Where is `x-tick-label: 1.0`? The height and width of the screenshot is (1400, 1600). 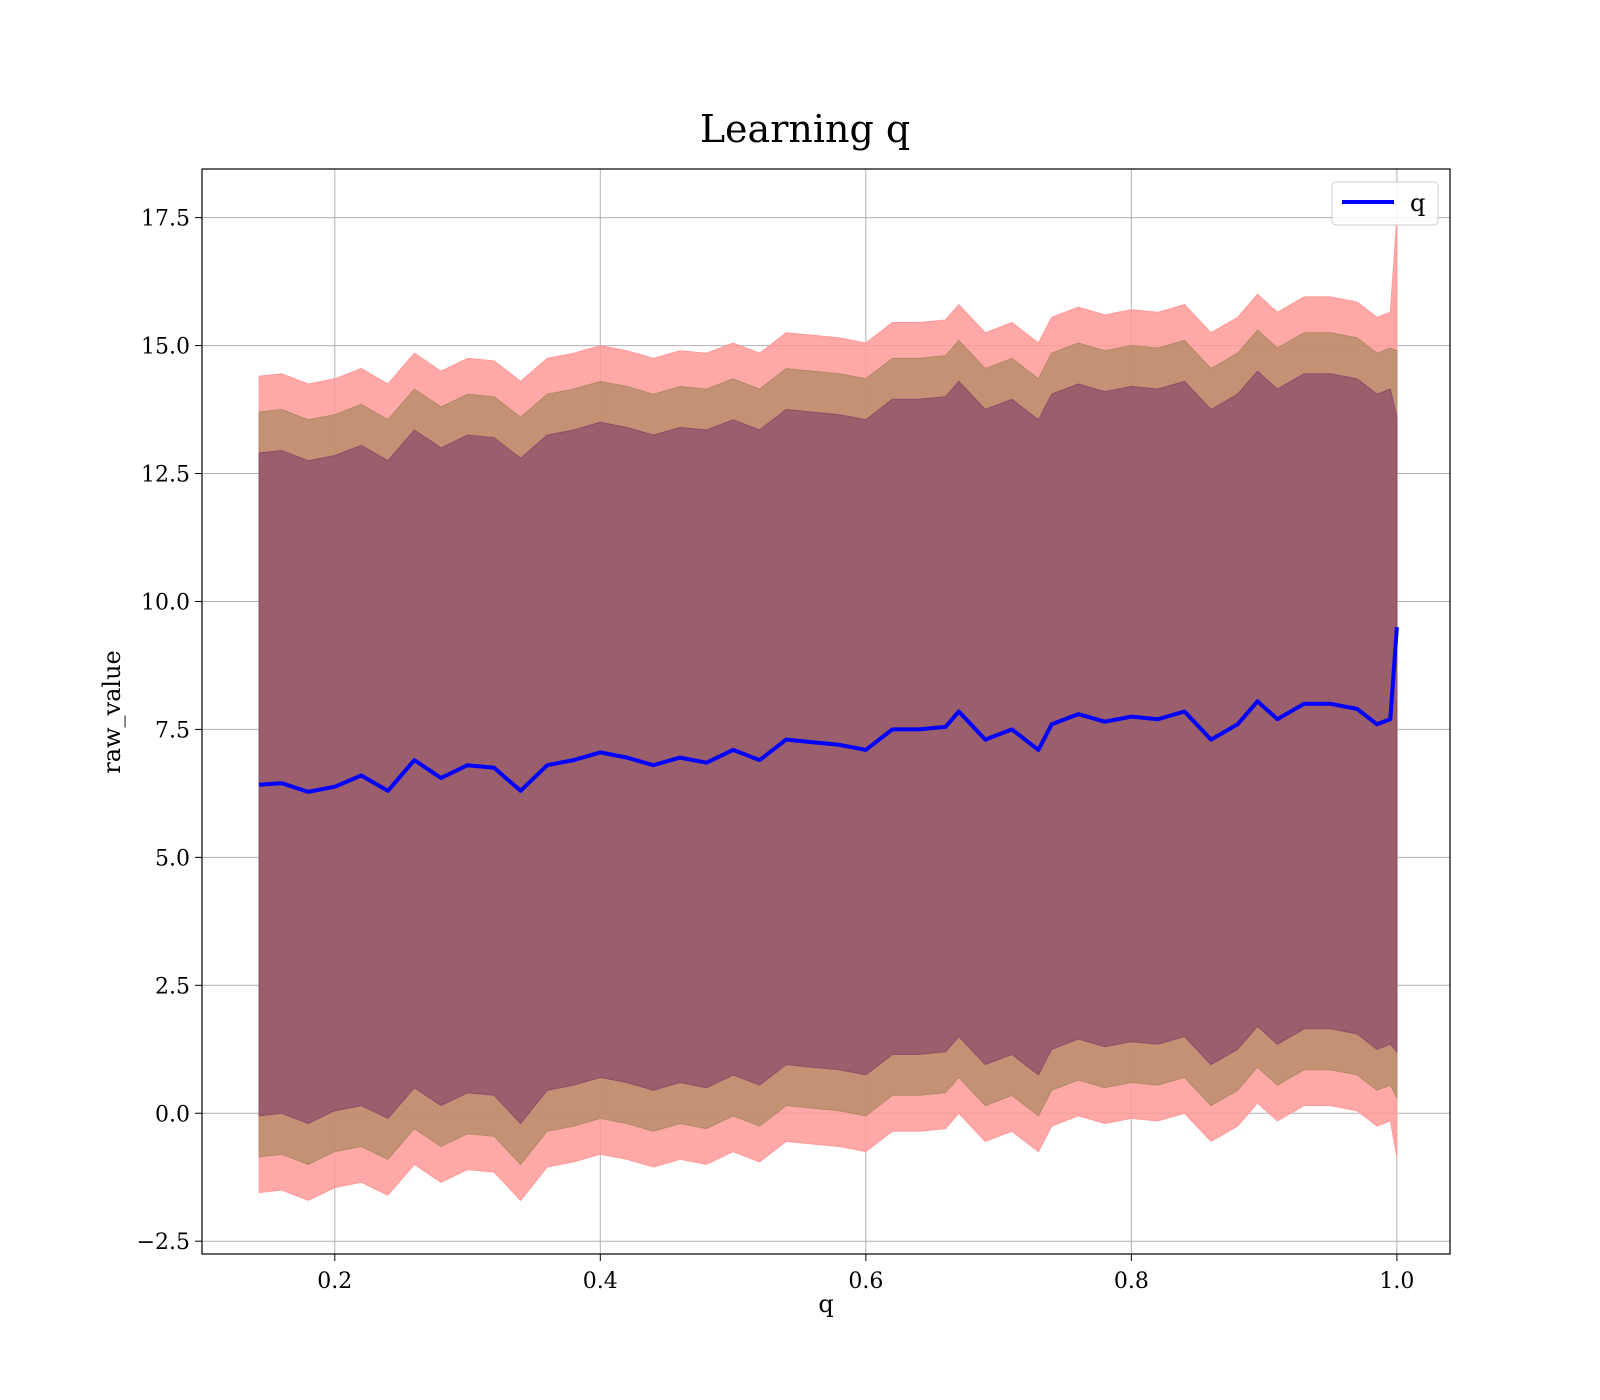
x-tick-label: 1.0 is located at coordinates (1396, 1281).